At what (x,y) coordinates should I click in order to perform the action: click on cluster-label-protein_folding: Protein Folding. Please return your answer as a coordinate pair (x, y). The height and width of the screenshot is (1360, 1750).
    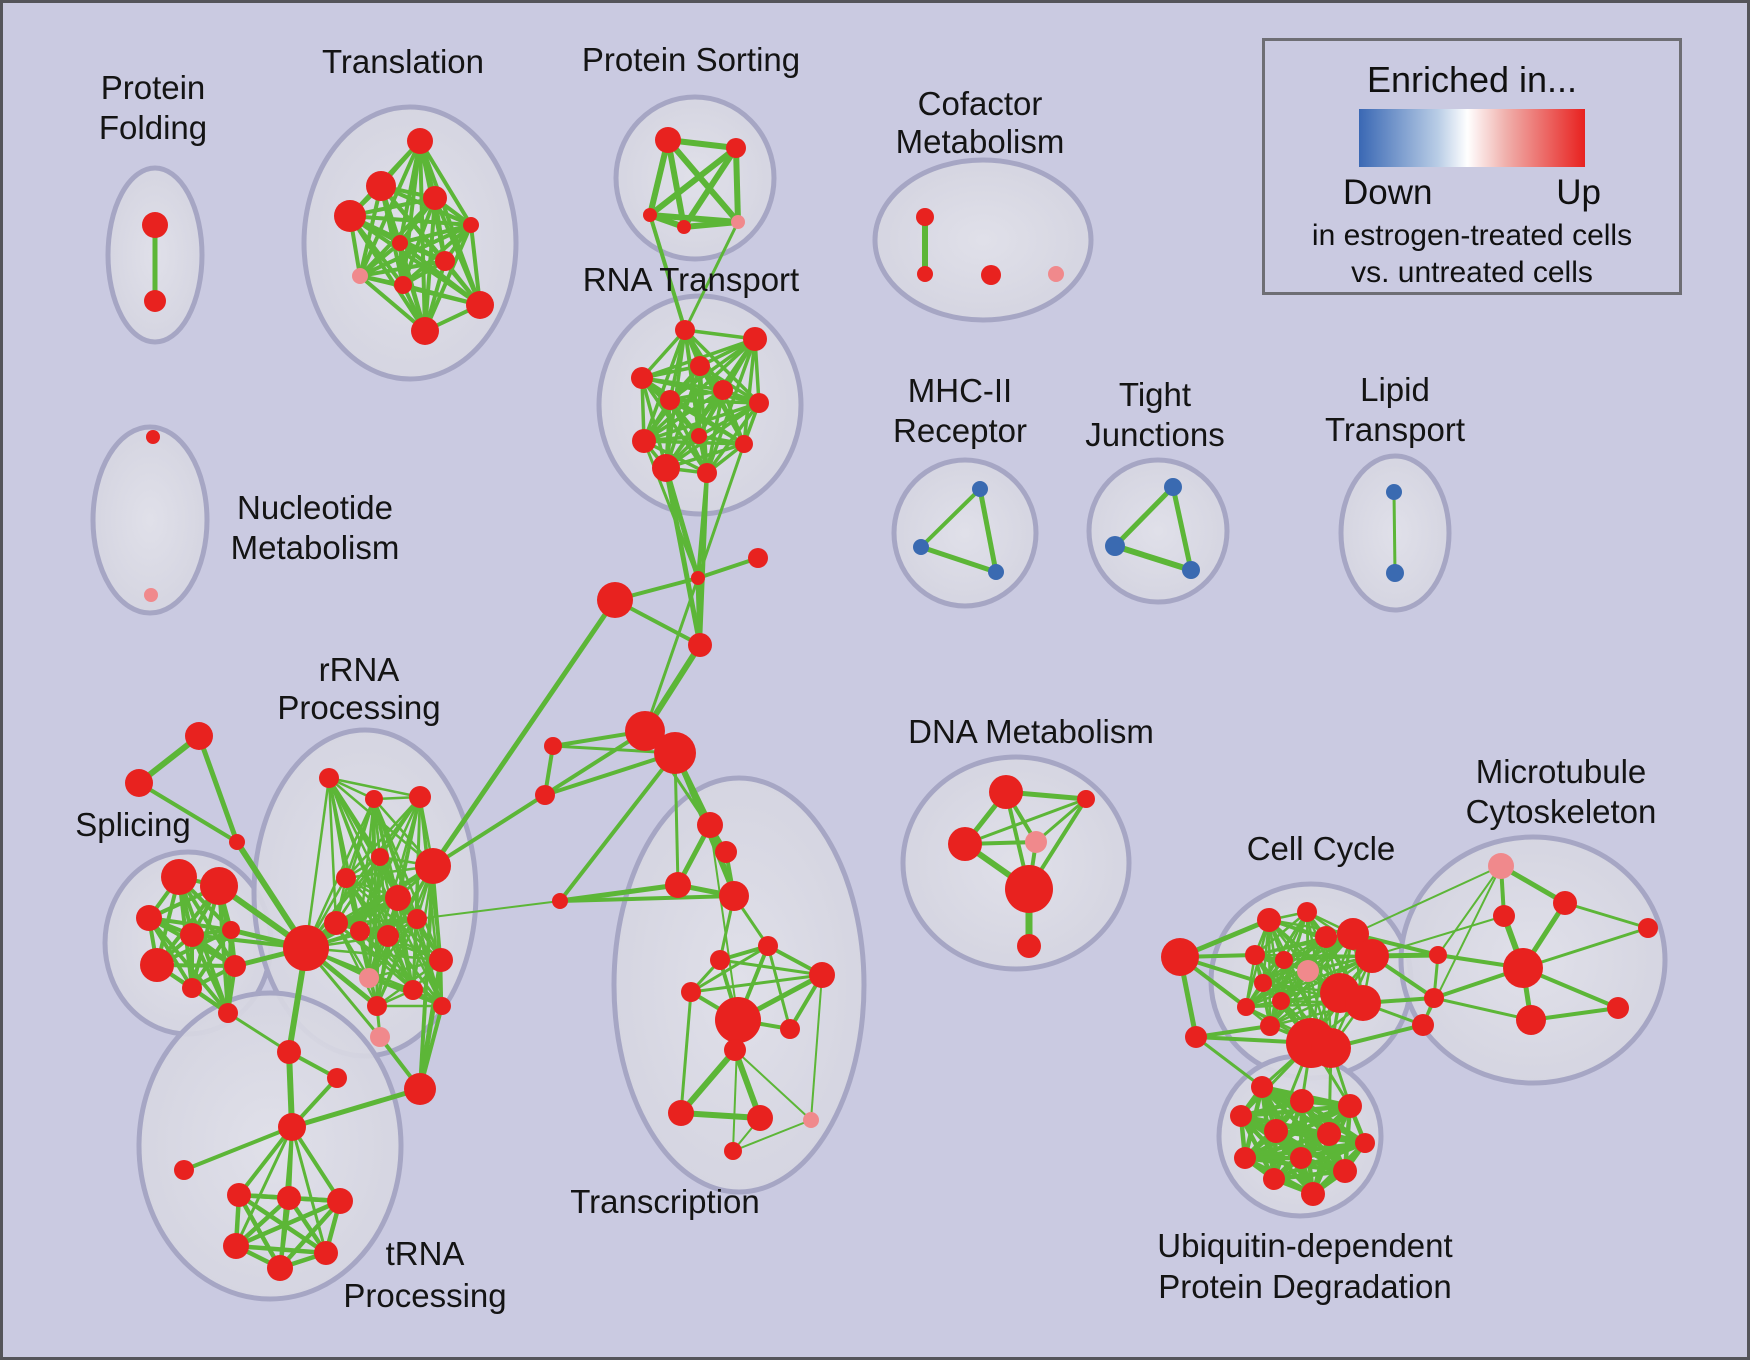
    Looking at the image, I should click on (153, 107).